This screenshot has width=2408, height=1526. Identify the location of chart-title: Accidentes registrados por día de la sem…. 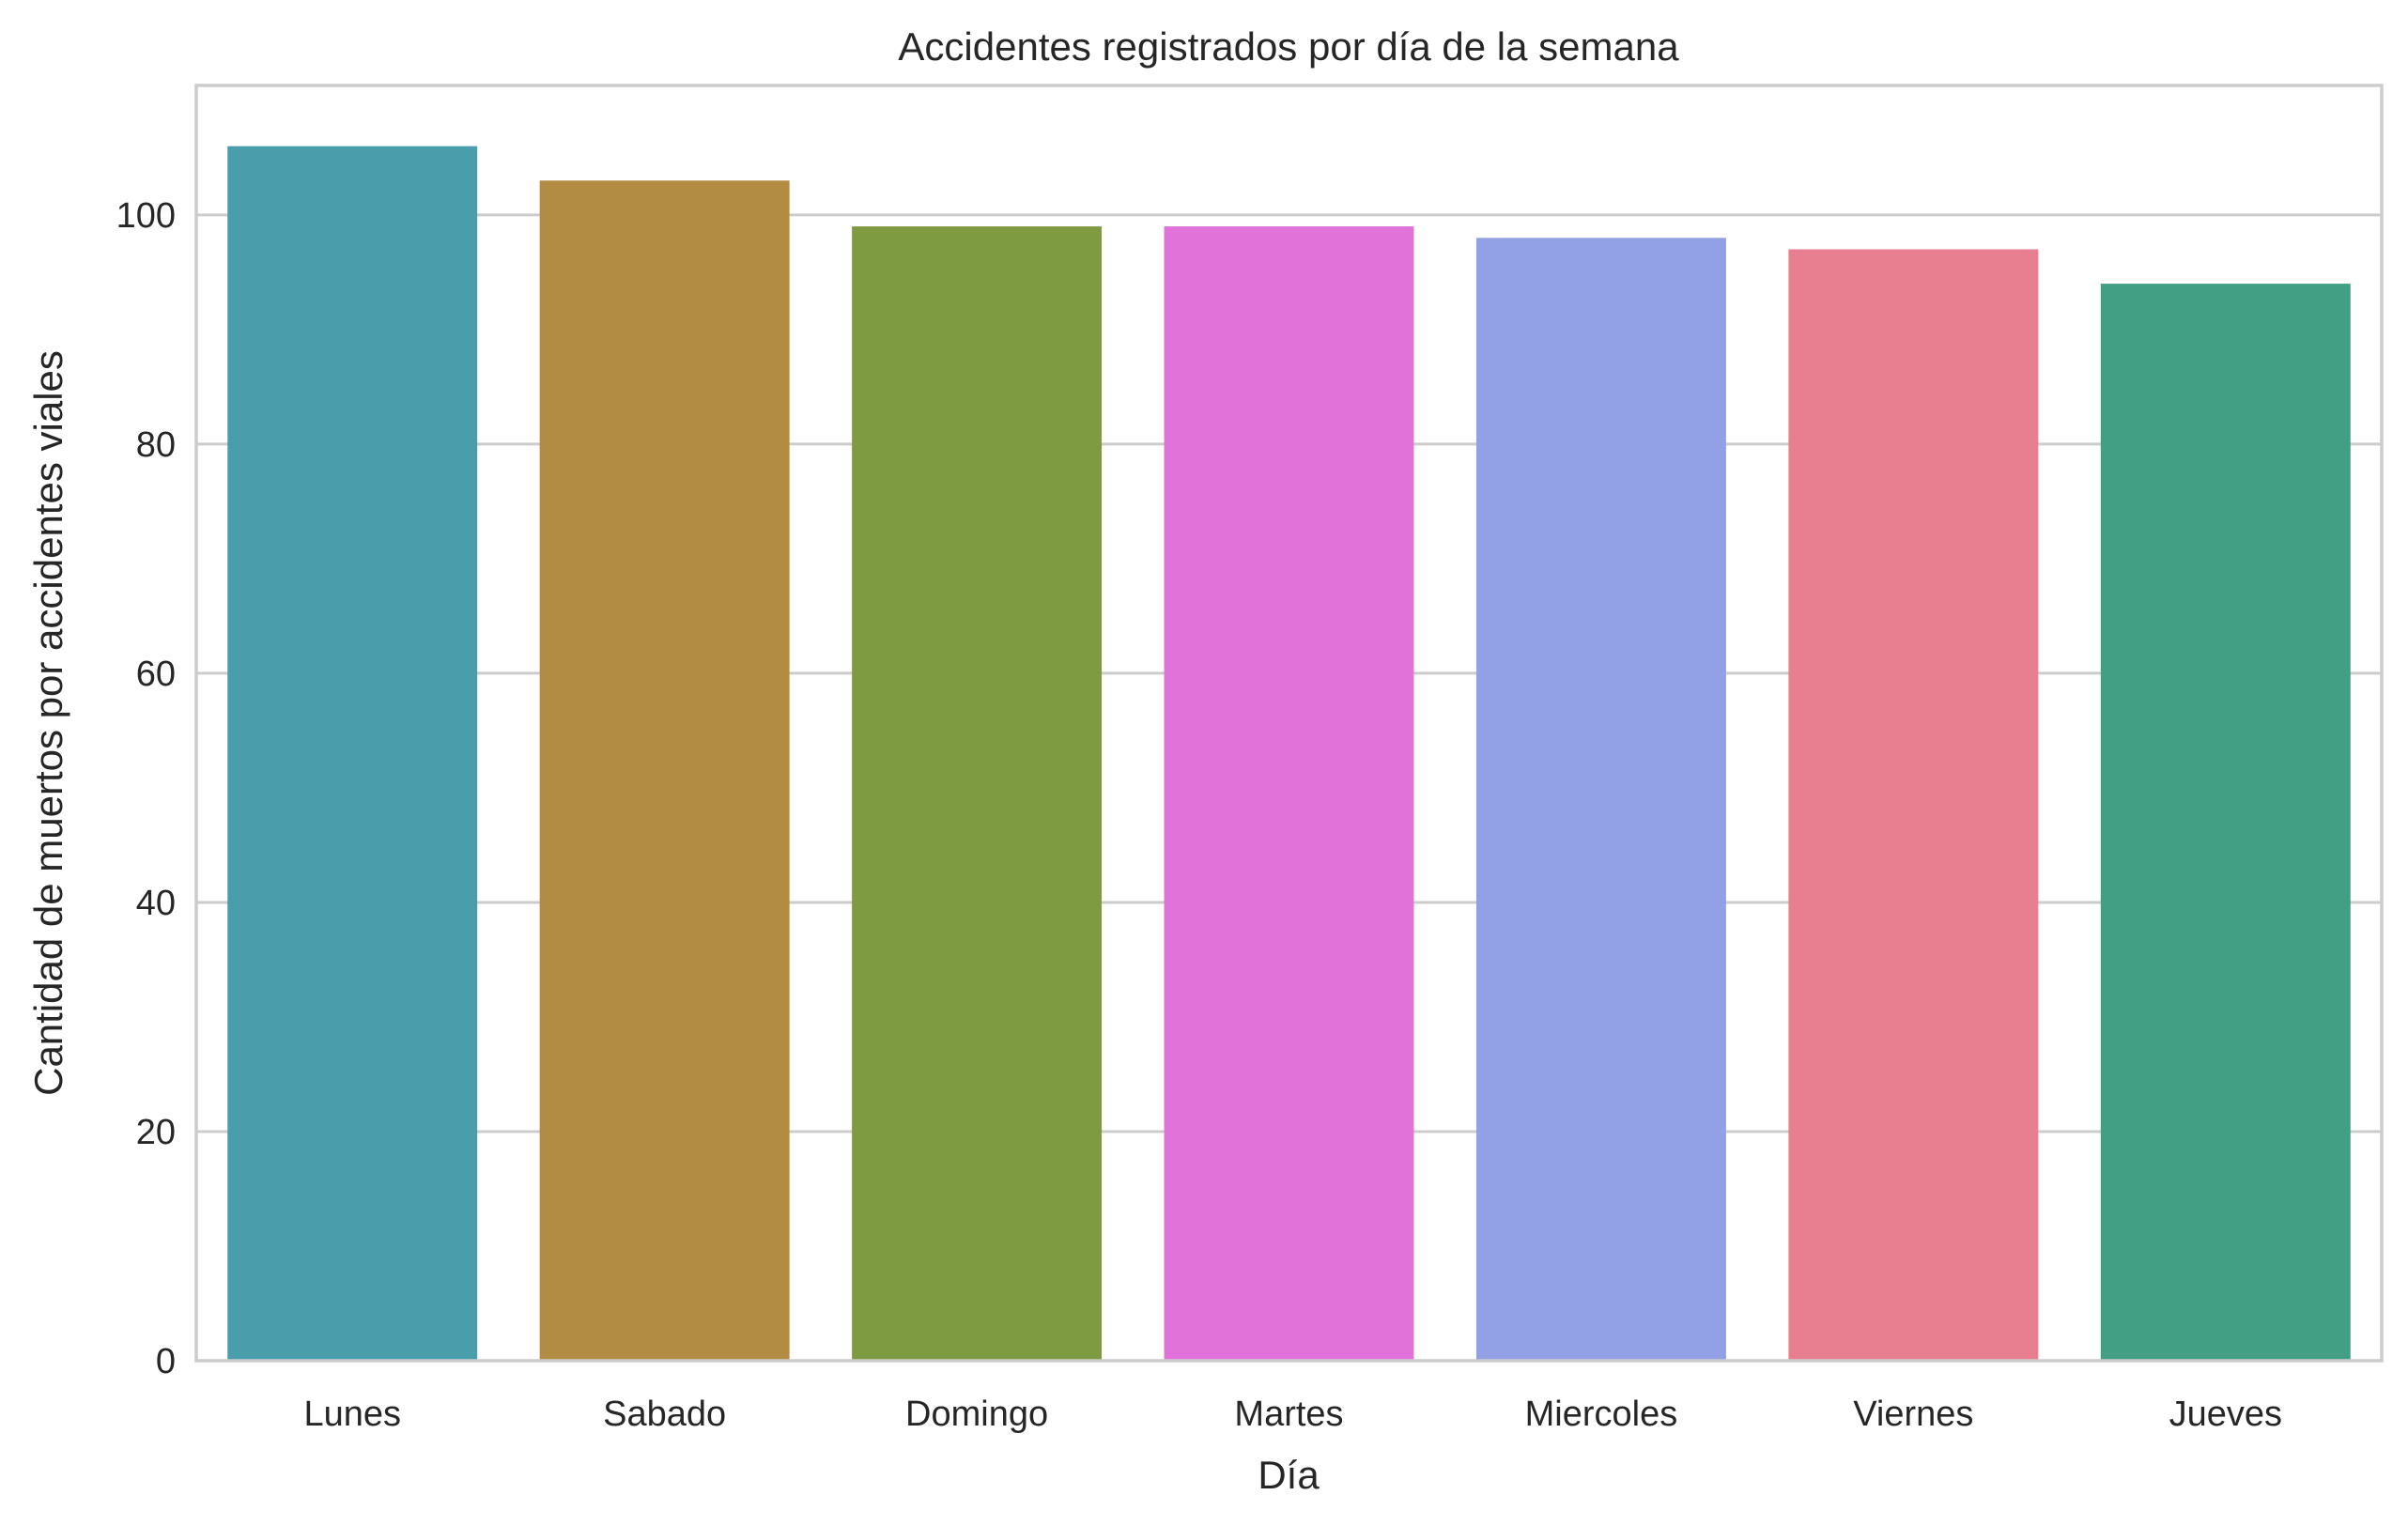
(1288, 46).